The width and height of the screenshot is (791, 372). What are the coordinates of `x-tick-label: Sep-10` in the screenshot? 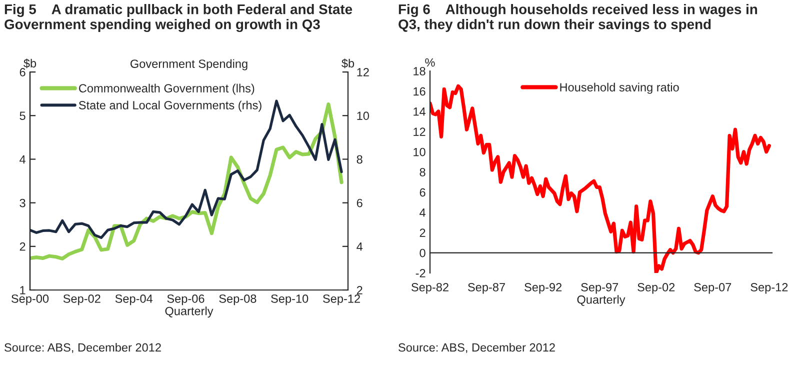 It's located at (289, 300).